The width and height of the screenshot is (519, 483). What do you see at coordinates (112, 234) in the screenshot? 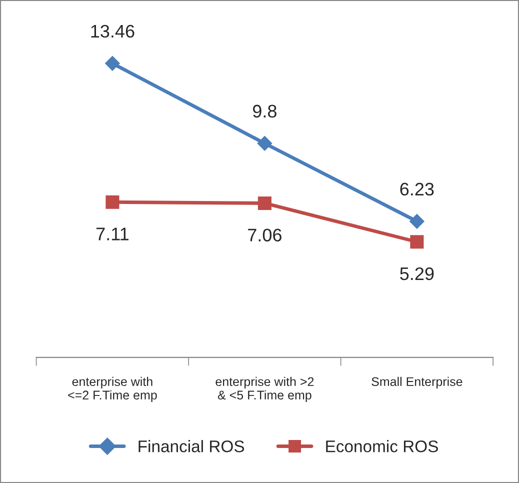
I see `data-label: 7.11` at bounding box center [112, 234].